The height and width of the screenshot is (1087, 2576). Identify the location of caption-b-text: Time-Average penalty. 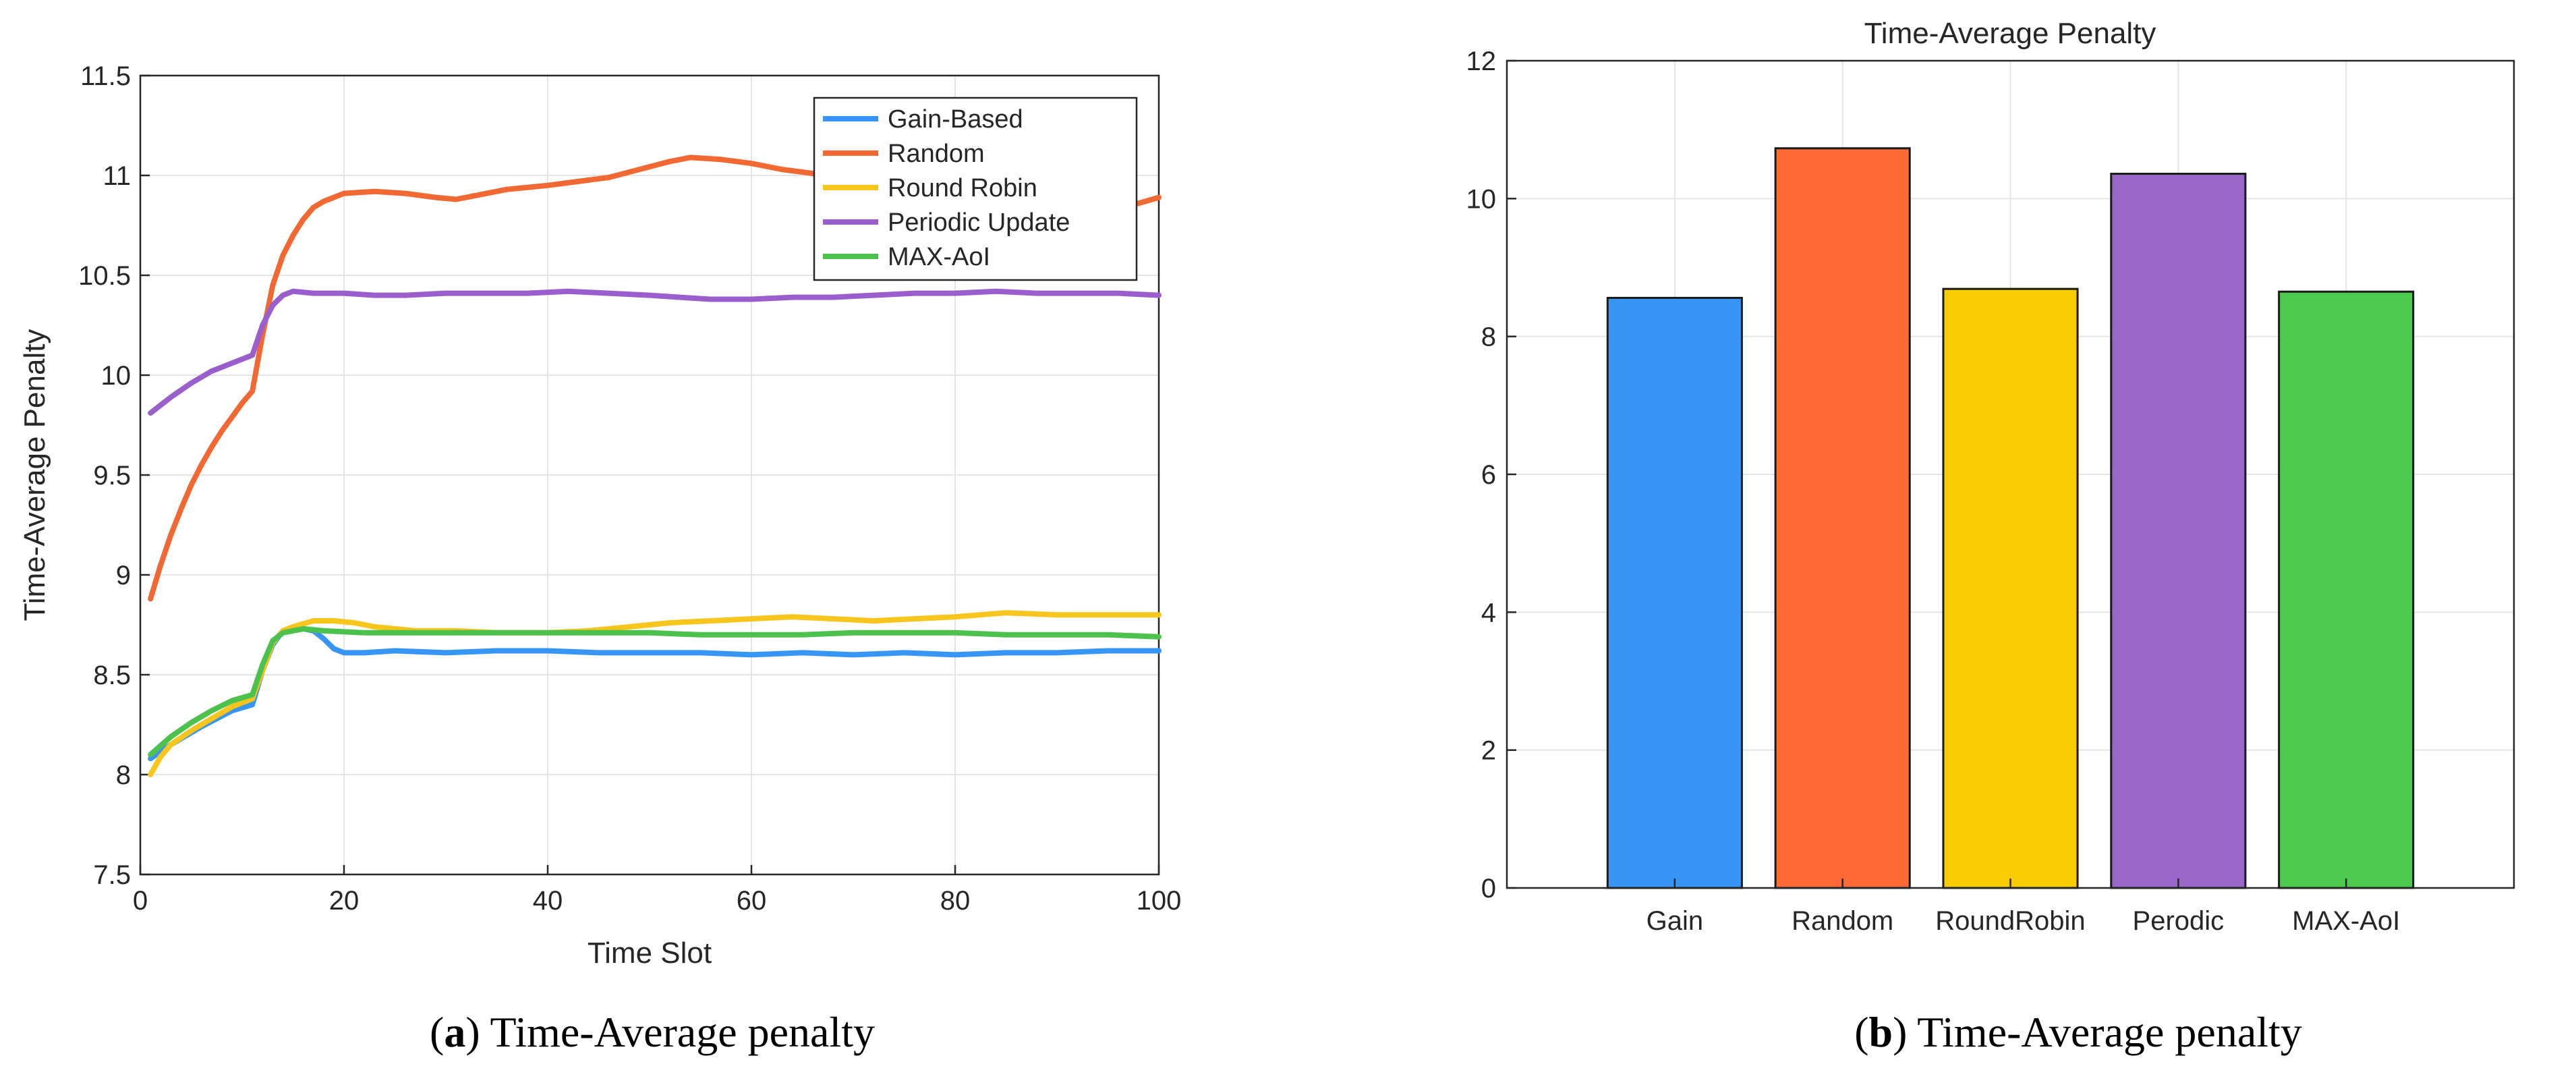
(2109, 1032).